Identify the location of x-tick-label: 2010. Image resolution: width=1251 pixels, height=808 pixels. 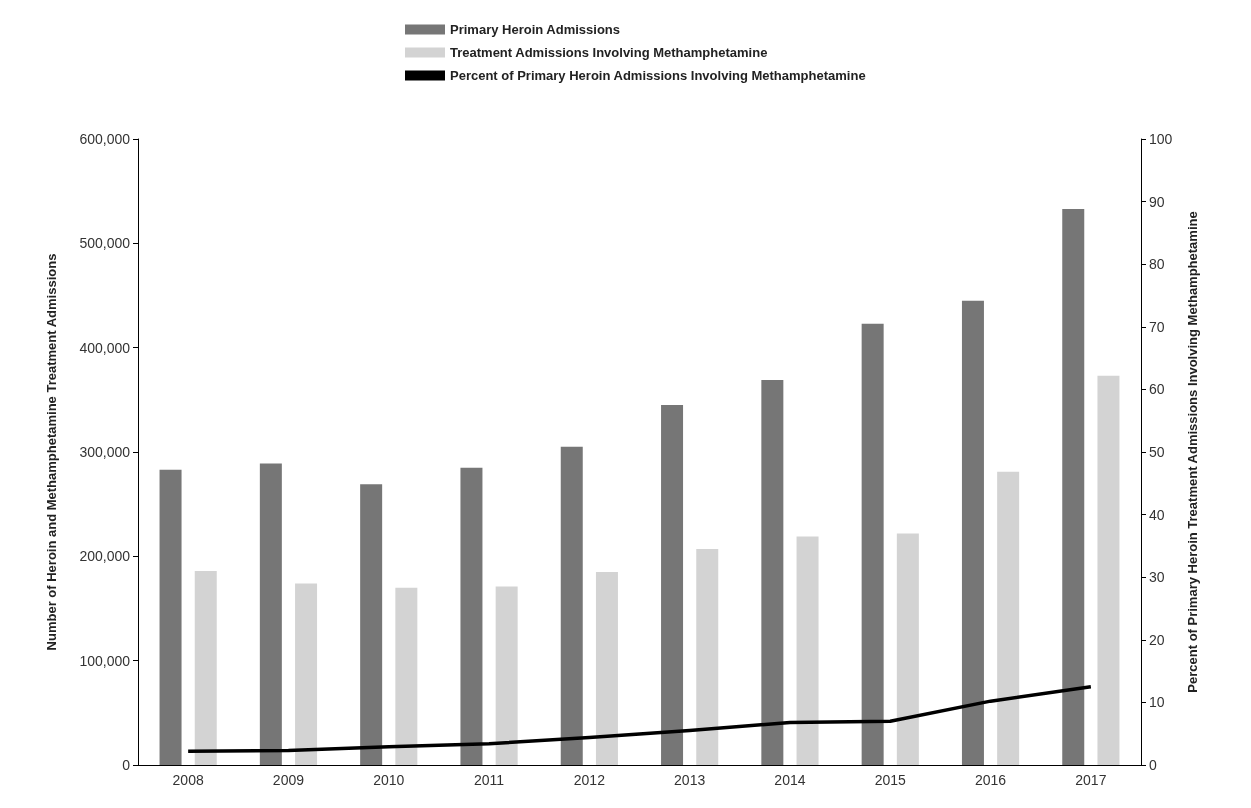
(389, 780).